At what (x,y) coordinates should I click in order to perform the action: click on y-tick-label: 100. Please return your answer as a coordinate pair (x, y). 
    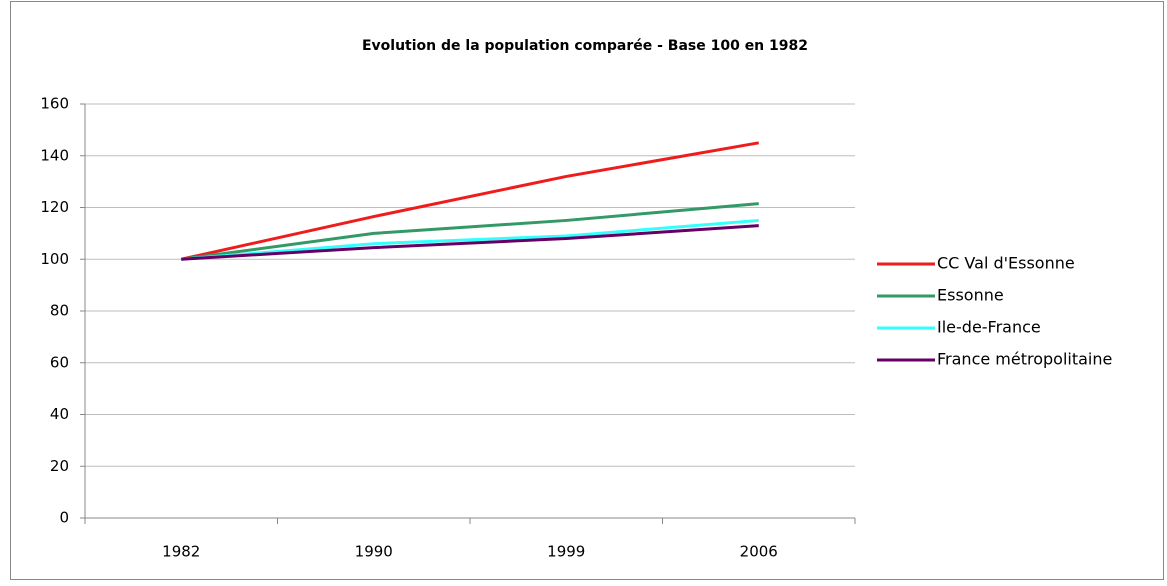
    Looking at the image, I should click on (54, 259).